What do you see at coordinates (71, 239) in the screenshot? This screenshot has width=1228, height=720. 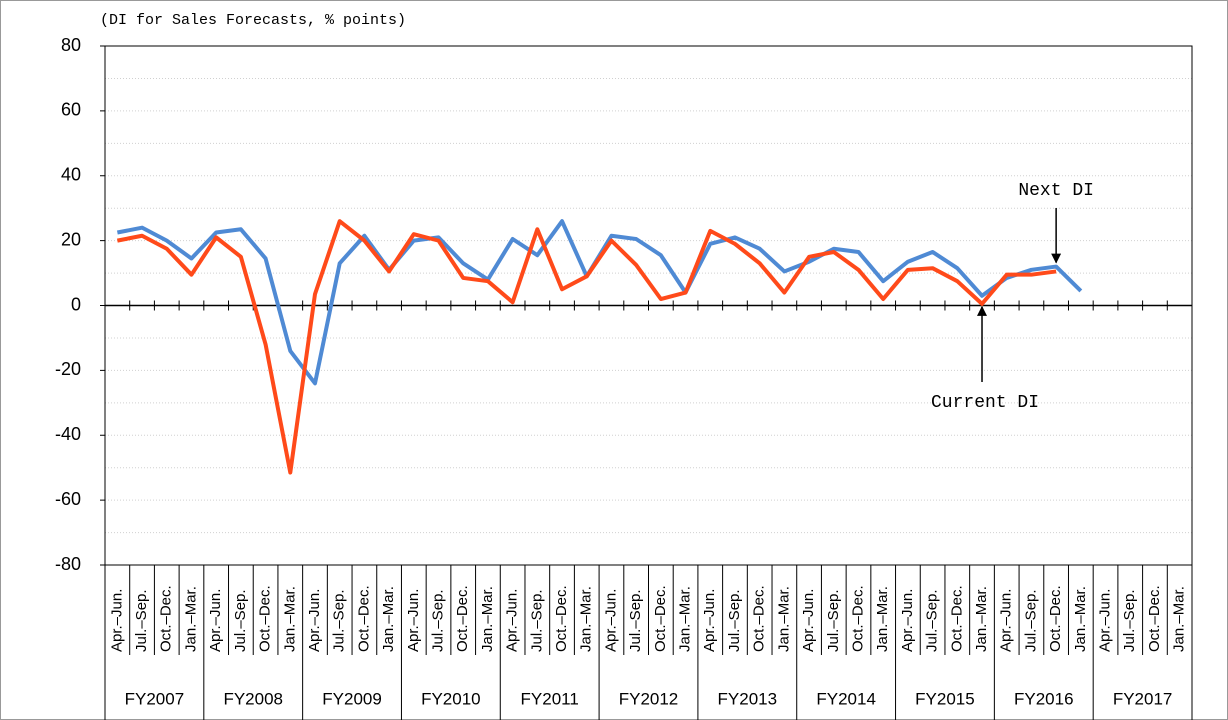 I see `y-tick-label: 20` at bounding box center [71, 239].